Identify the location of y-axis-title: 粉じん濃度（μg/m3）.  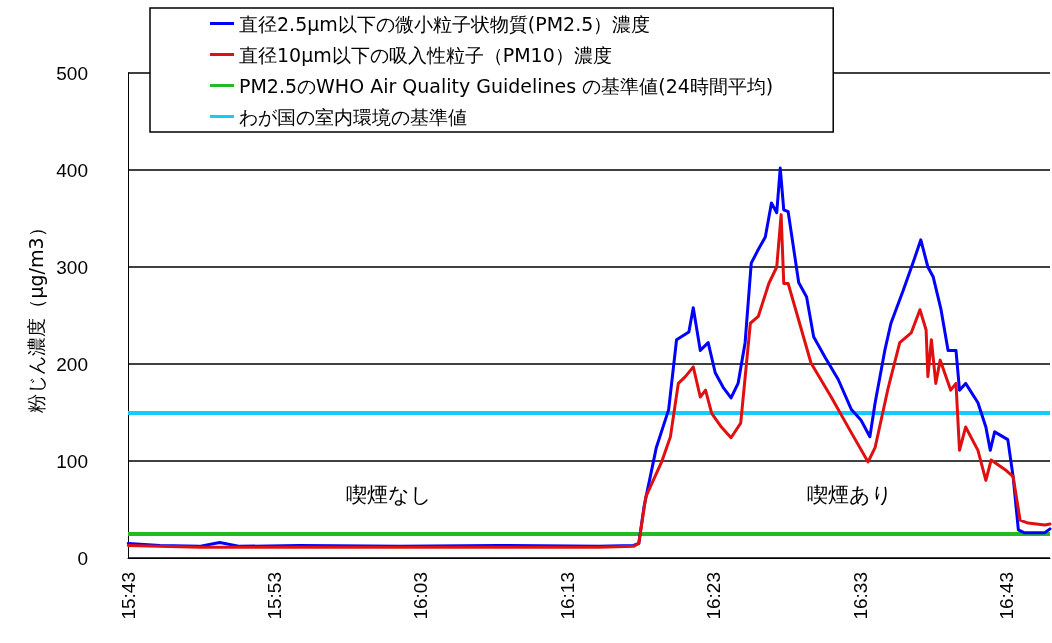
(35, 315).